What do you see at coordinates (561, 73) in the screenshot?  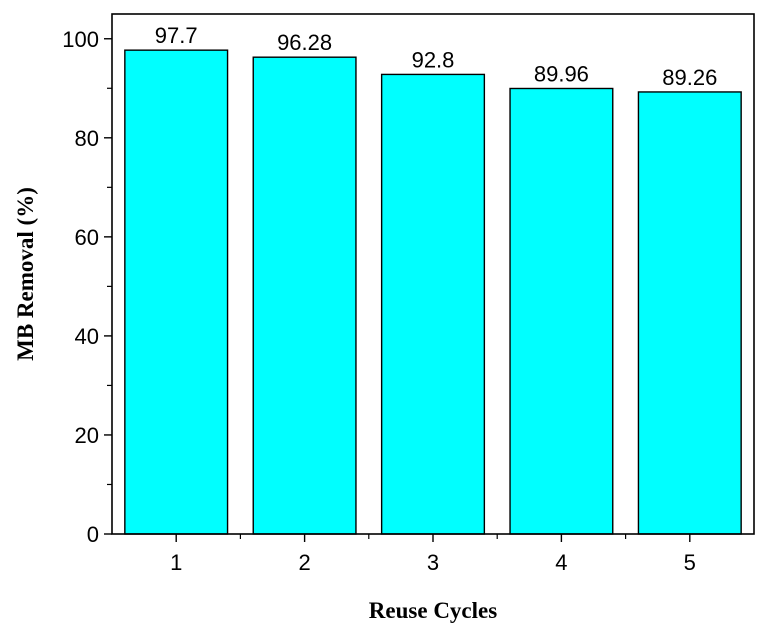 I see `data-label-cycle-4: 89.96` at bounding box center [561, 73].